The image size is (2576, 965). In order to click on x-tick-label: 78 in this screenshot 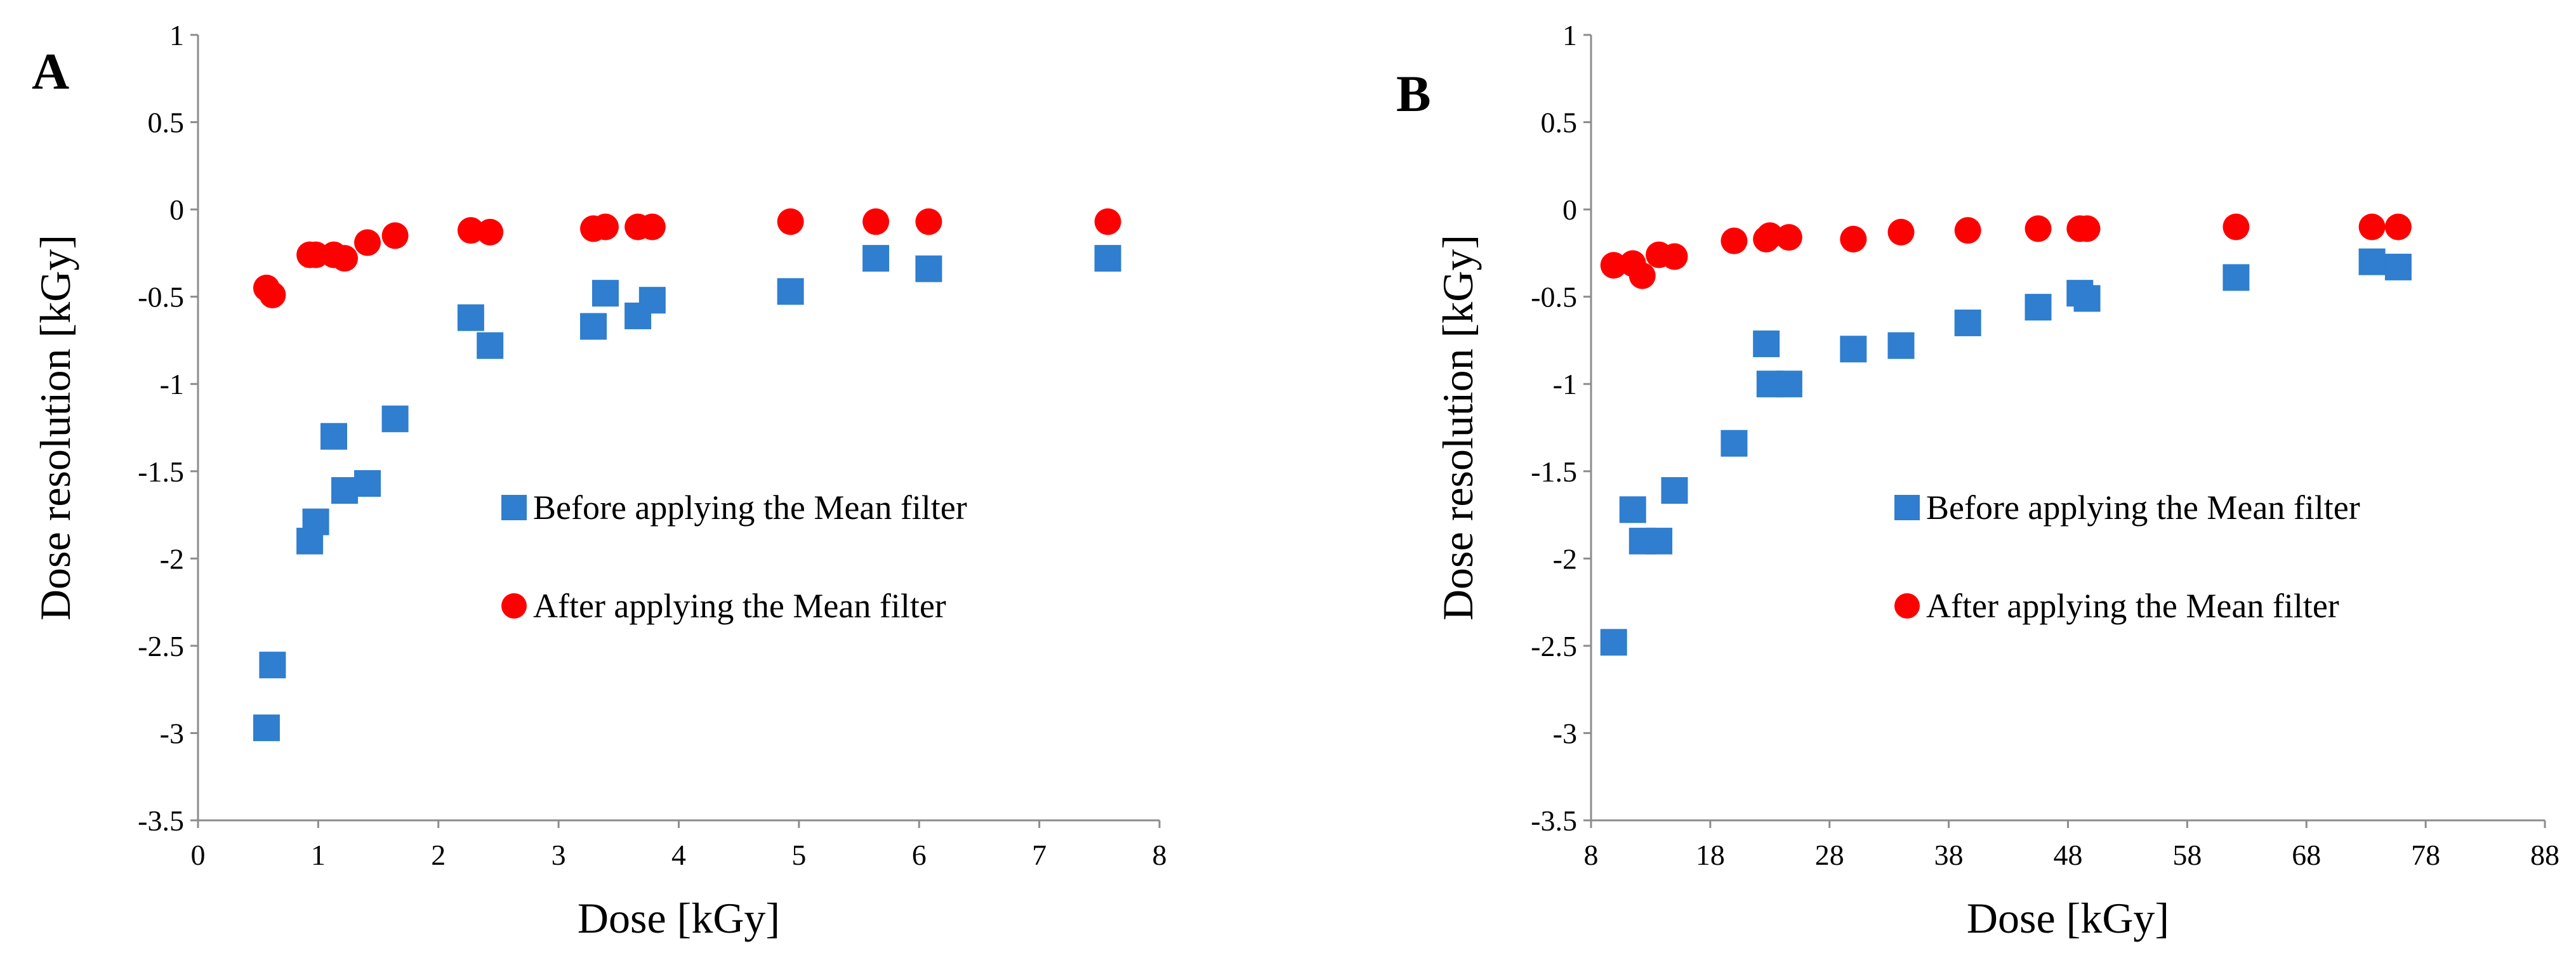, I will do `click(2426, 855)`.